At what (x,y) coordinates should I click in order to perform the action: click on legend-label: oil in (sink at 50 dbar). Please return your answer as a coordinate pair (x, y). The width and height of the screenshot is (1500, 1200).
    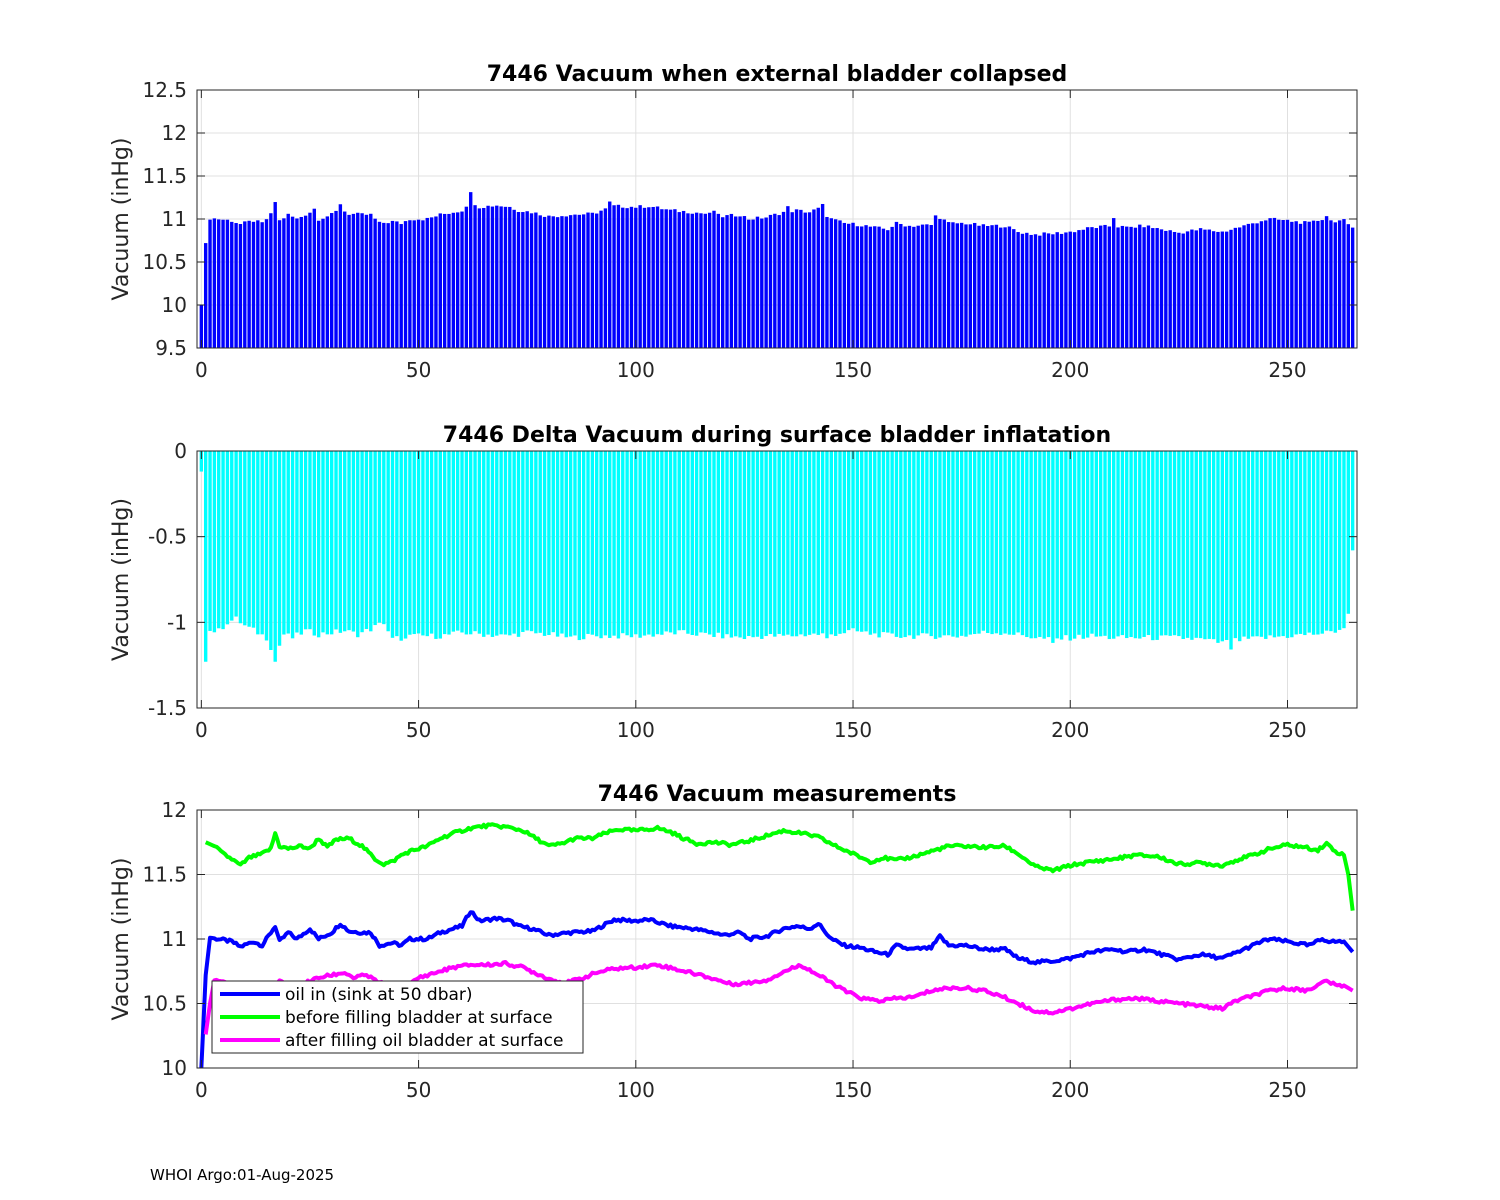
    Looking at the image, I should click on (379, 995).